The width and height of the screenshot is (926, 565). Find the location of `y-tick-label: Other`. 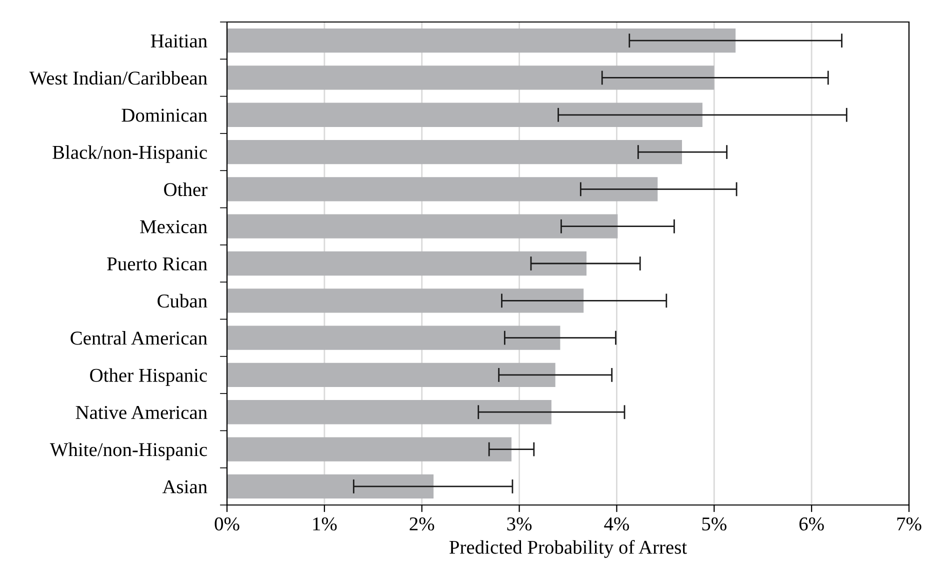

y-tick-label: Other is located at coordinates (186, 189).